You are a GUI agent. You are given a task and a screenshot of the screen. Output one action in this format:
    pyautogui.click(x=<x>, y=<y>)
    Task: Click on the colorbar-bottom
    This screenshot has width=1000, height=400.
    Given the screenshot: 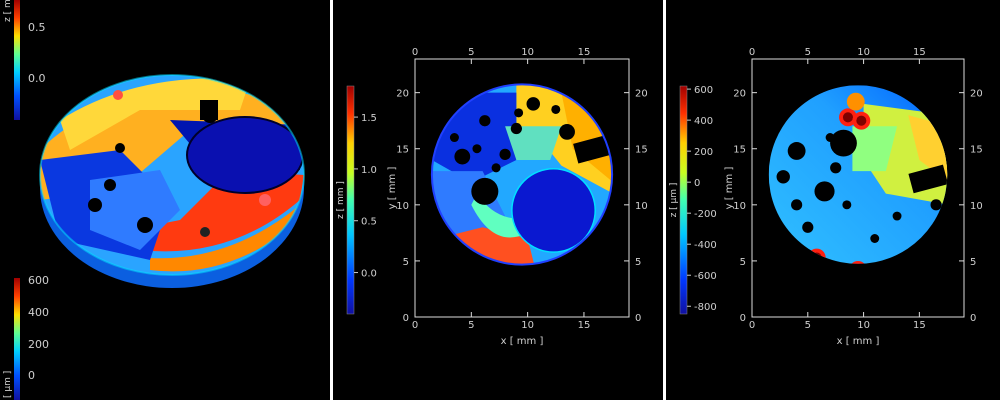 What is the action you would take?
    pyautogui.click(x=17, y=339)
    